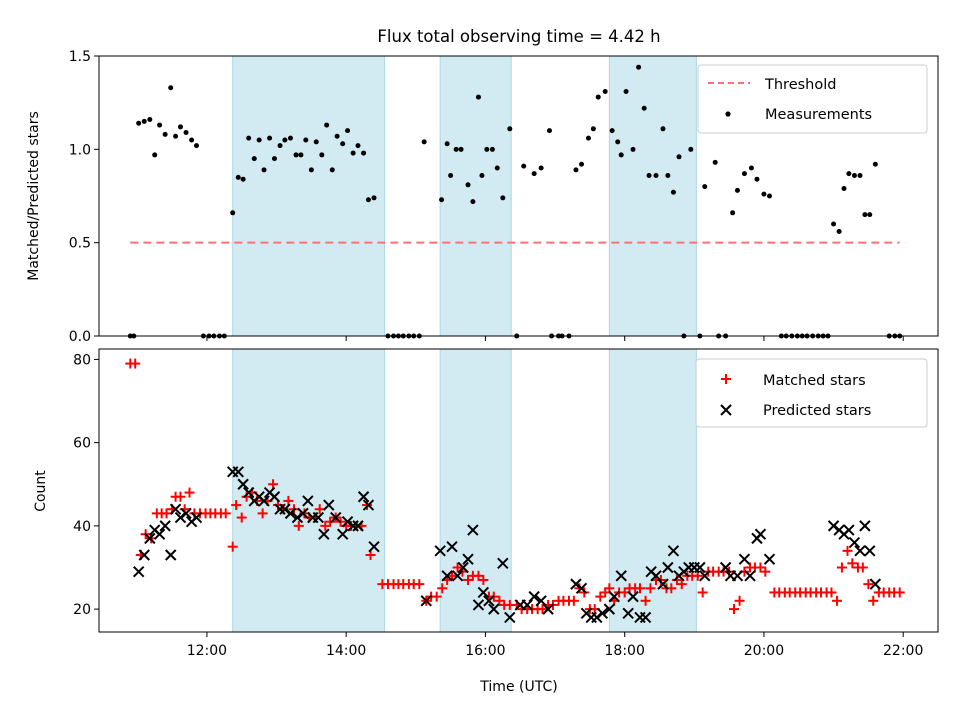  I want to click on bottom-legend: Matched stars Predicted stars, so click(811, 393).